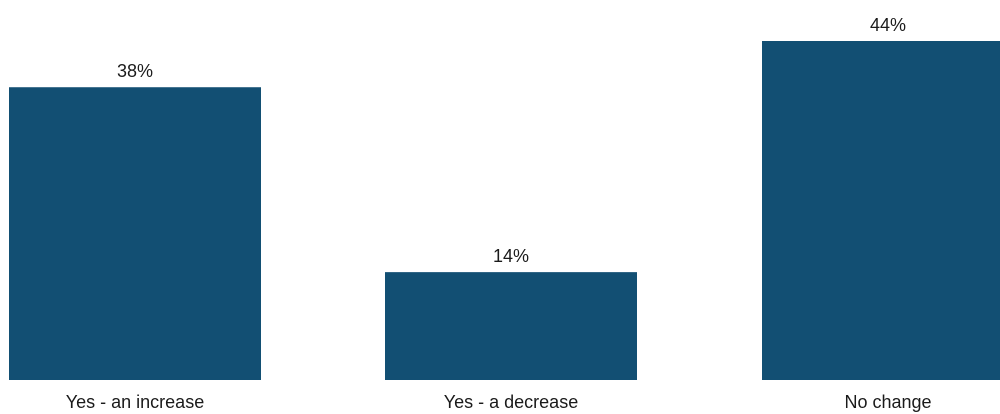  Describe the element at coordinates (887, 402) in the screenshot. I see `category-label-3: No change` at that location.